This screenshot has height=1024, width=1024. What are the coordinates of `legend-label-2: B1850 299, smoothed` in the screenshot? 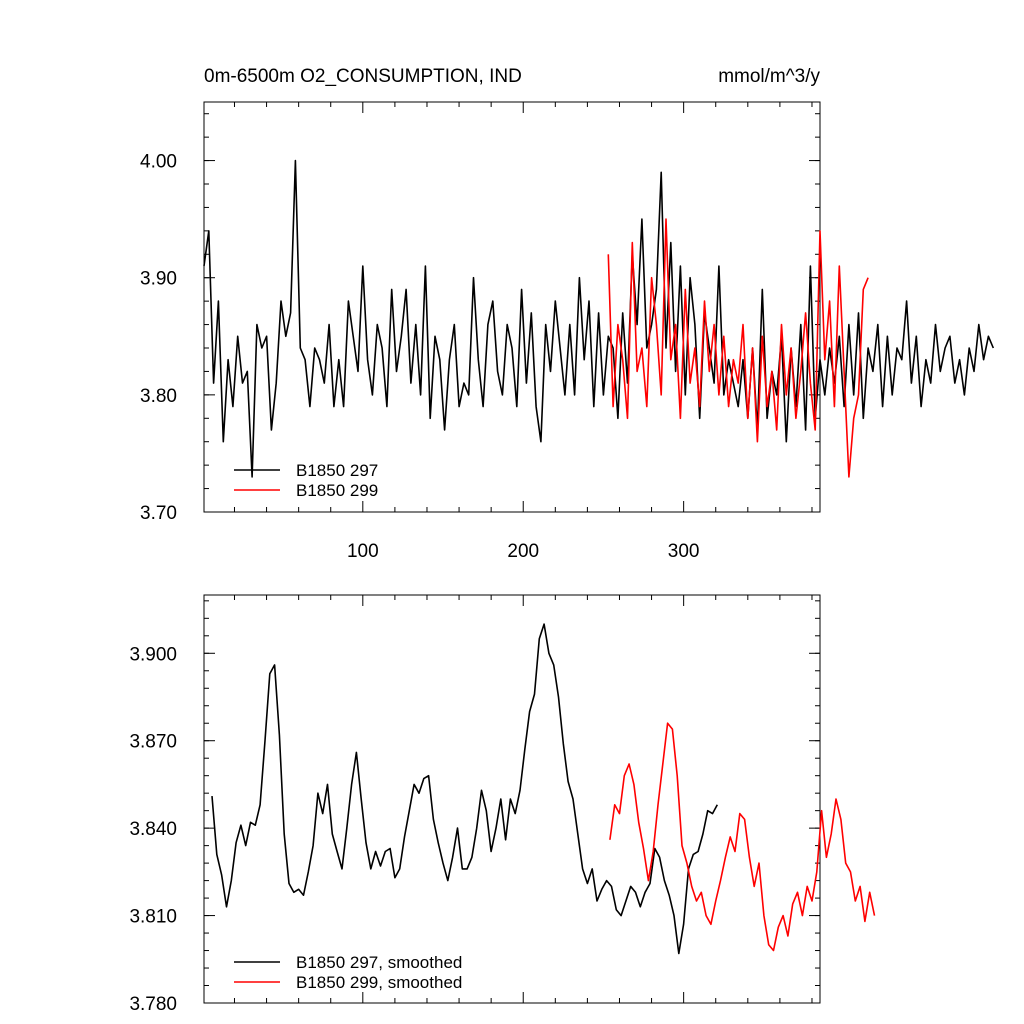 It's located at (379, 982).